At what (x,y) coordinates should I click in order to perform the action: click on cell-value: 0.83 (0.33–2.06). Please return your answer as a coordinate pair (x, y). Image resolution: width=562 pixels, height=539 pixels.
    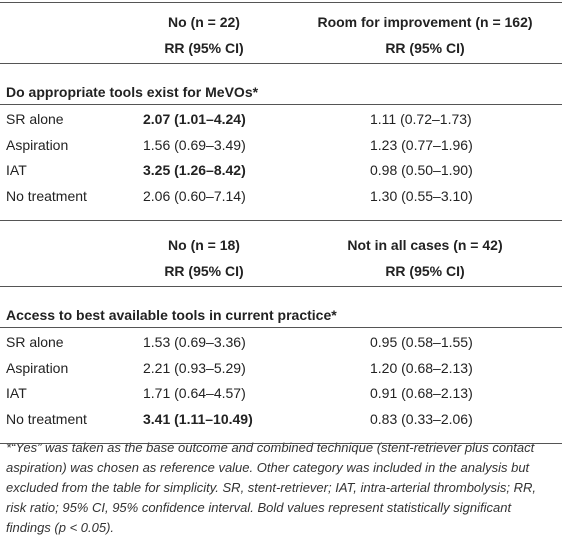
    Looking at the image, I should click on (421, 418).